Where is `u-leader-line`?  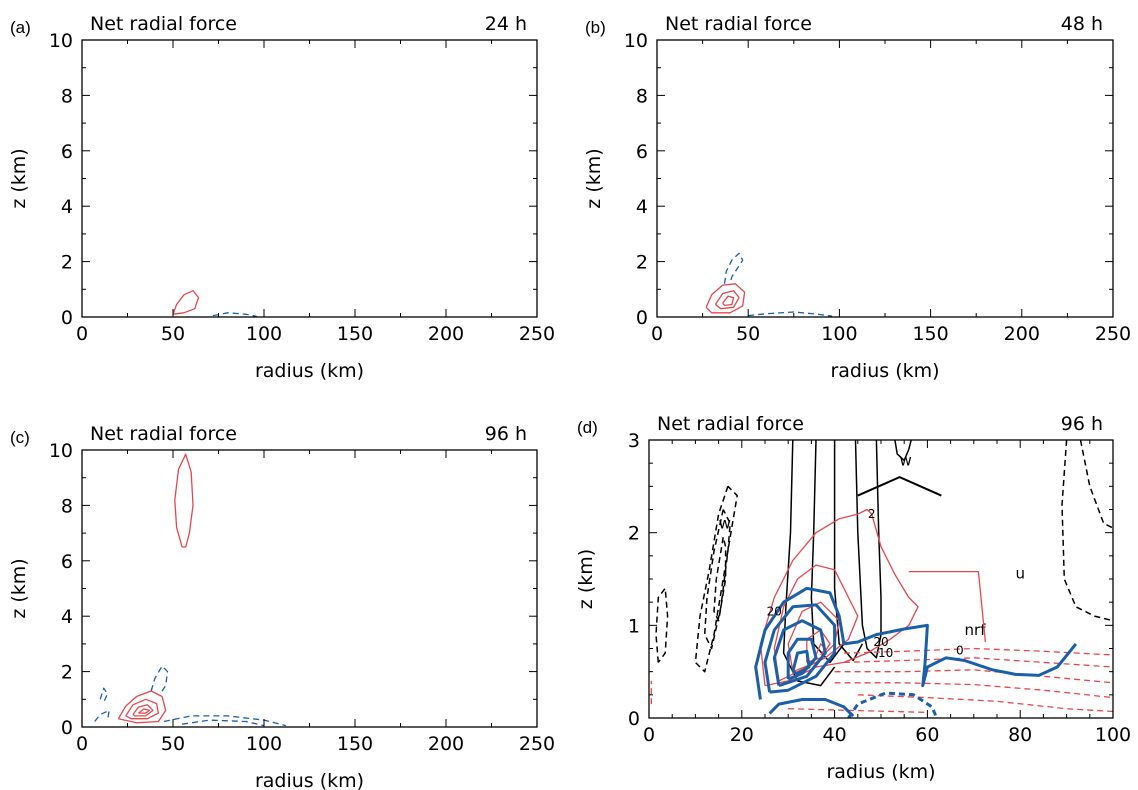
u-leader-line is located at coordinates (947, 606).